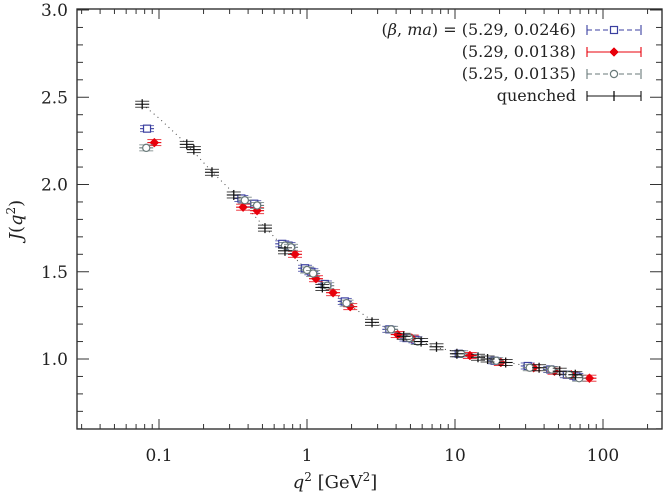 This screenshot has width=664, height=498. What do you see at coordinates (335, 481) in the screenshot?
I see `x-axis-label: q2 [GeV2]` at bounding box center [335, 481].